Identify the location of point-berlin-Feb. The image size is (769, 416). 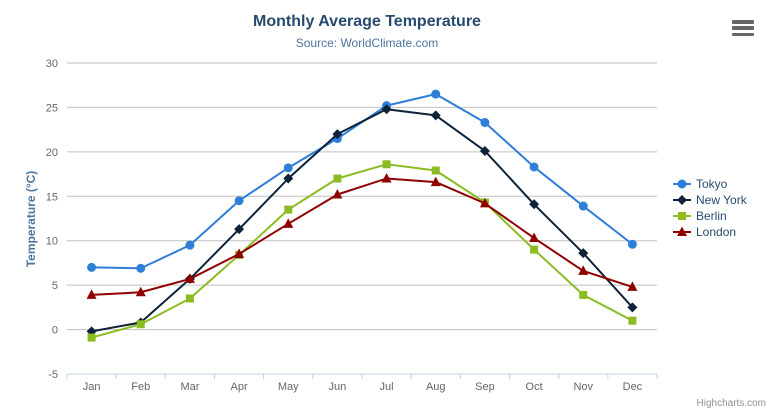
(140, 324).